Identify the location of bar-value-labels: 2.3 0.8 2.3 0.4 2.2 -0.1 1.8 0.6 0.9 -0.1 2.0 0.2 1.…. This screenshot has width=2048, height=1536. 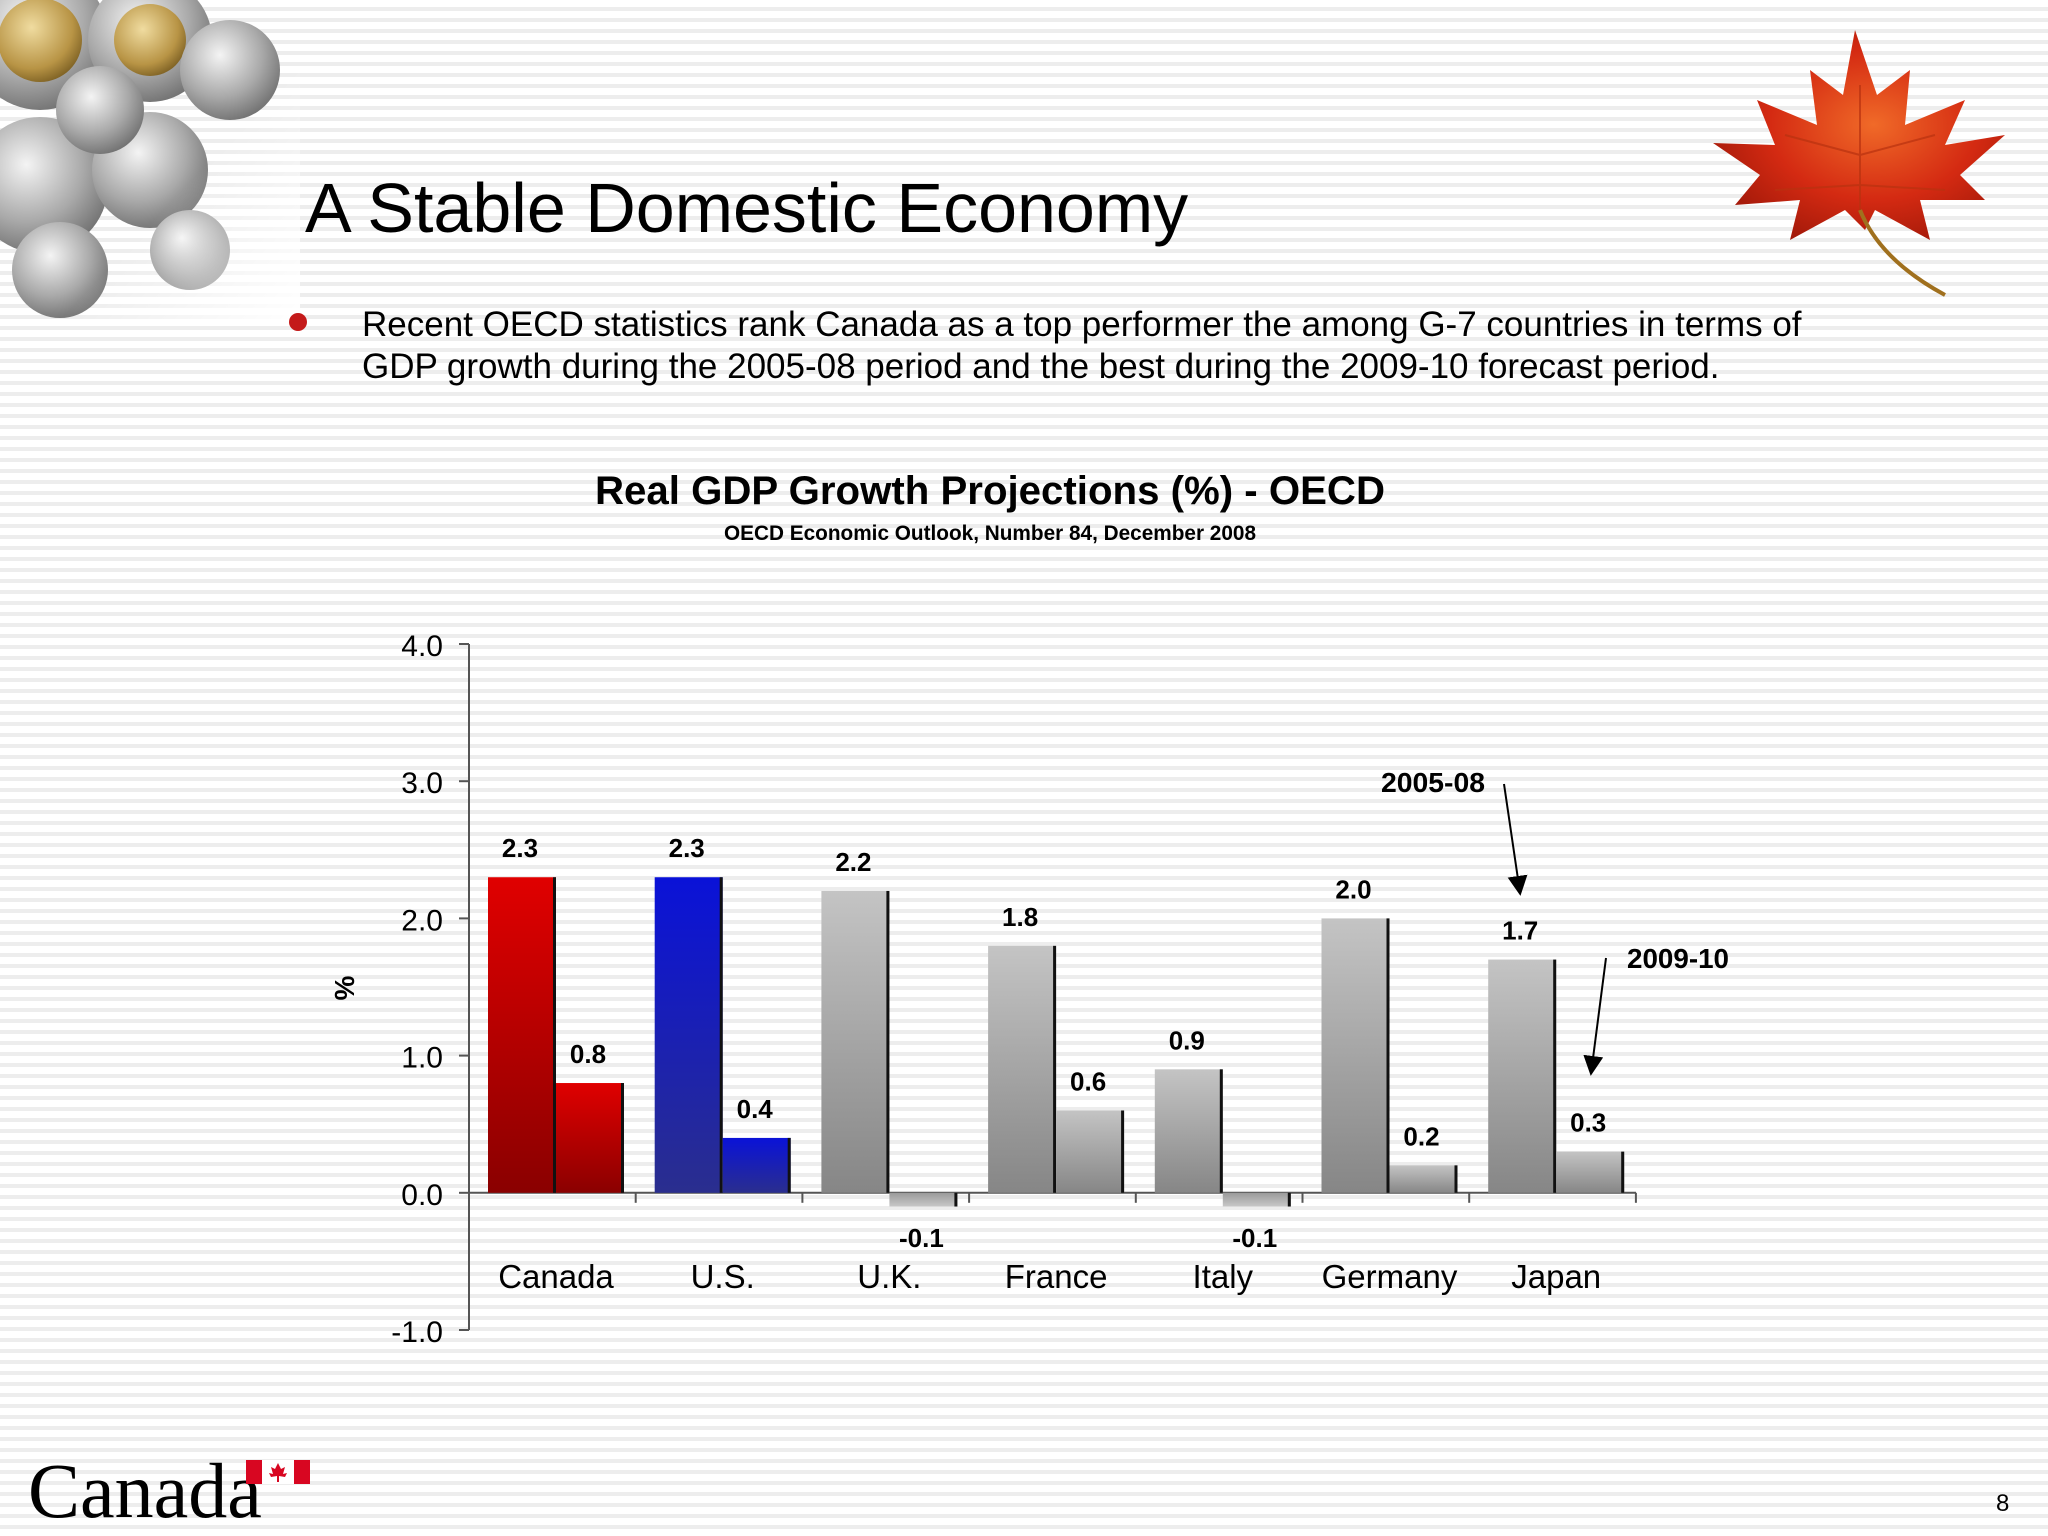
(1054, 1043).